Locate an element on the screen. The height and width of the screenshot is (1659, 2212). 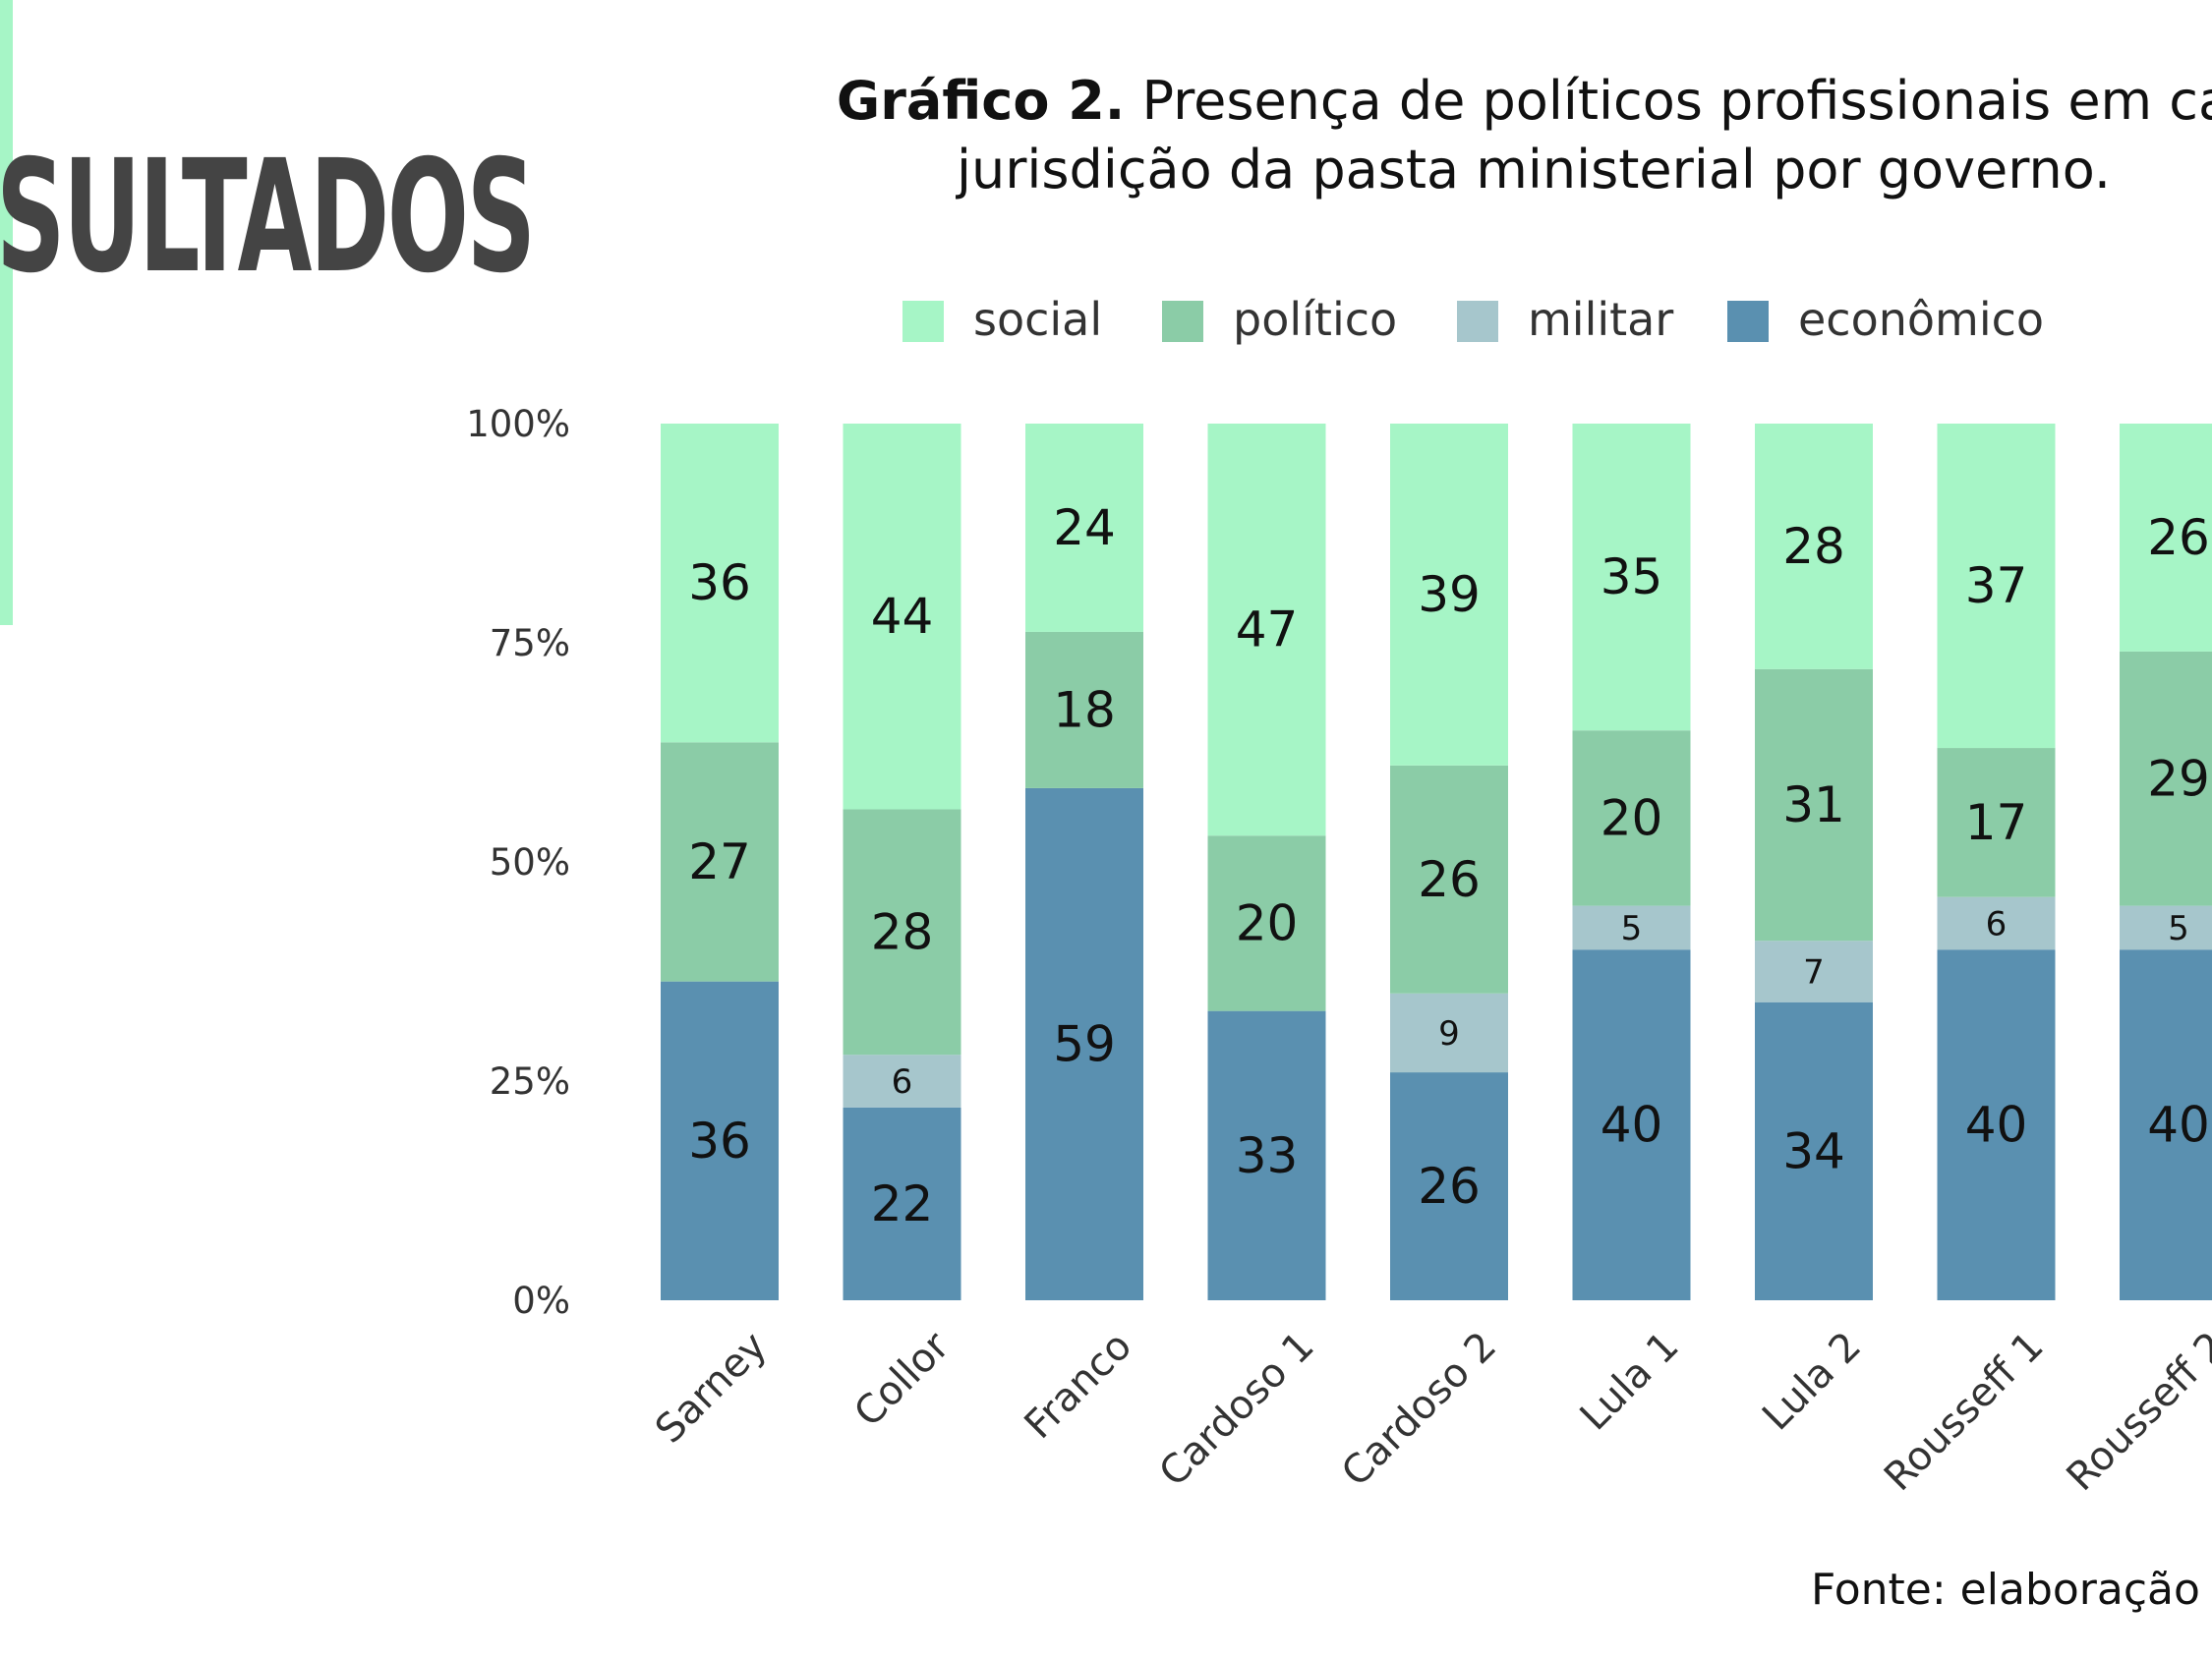
y-tick-label: 100% is located at coordinates (518, 424).